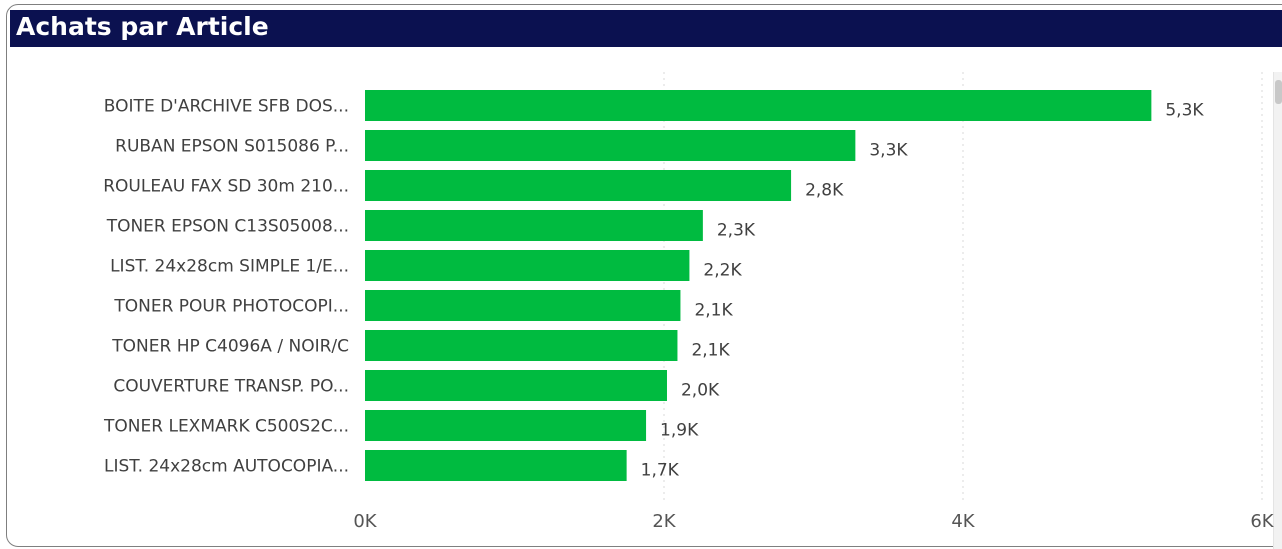 This screenshot has height=549, width=1282. Describe the element at coordinates (888, 151) in the screenshot. I see `data-label: 3,3K` at that location.